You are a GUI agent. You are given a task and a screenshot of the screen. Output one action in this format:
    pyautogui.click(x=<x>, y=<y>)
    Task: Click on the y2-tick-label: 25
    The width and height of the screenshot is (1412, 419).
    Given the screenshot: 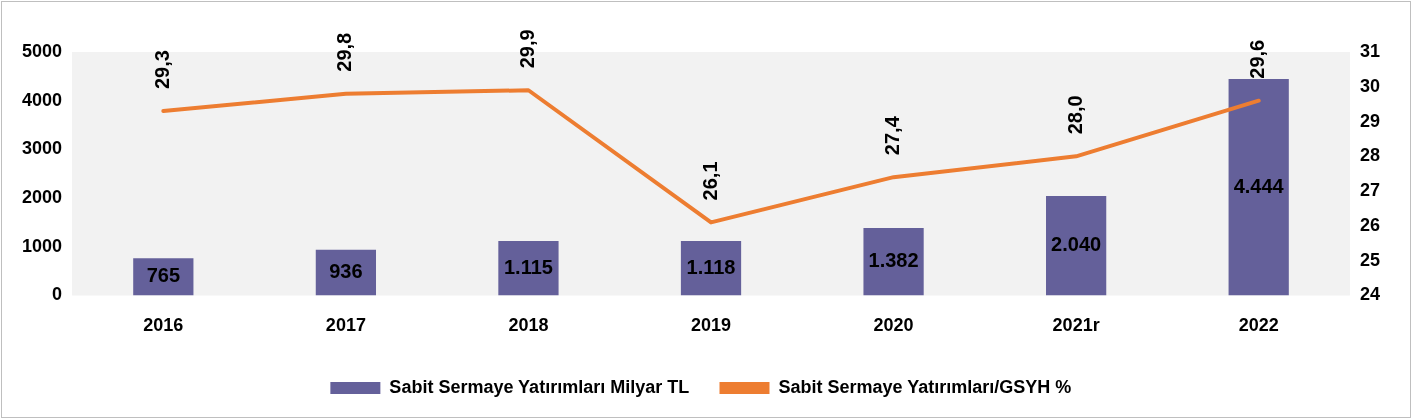 What is the action you would take?
    pyautogui.click(x=1370, y=259)
    